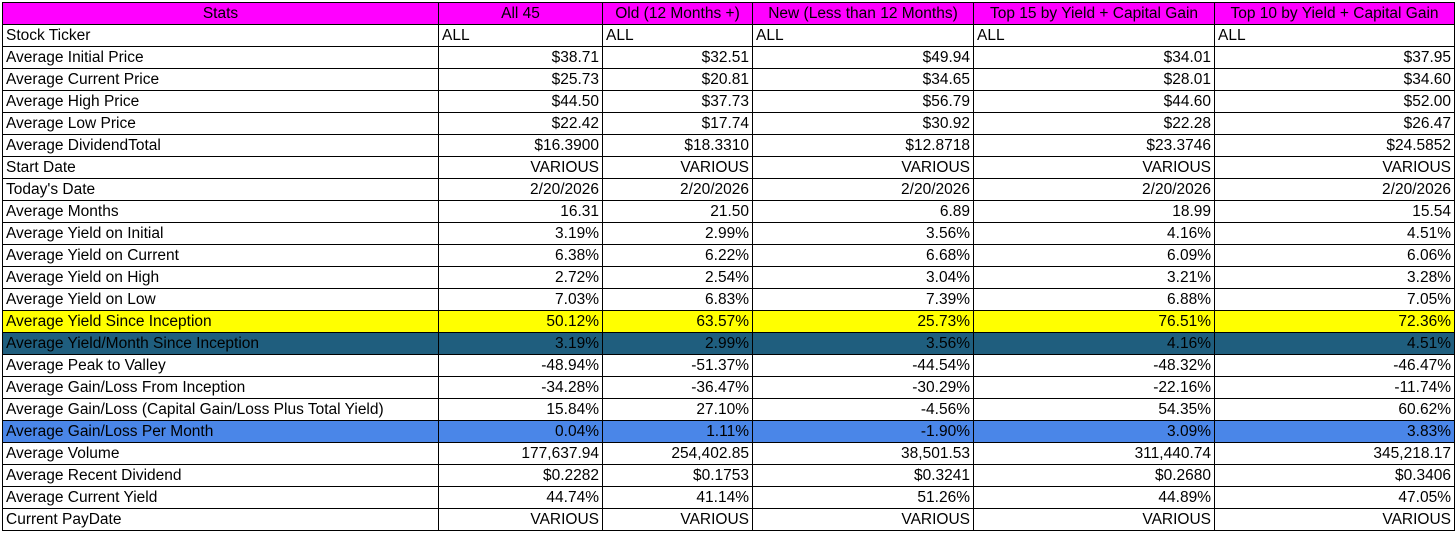 The image size is (1456, 554). I want to click on cell-old: VARIOUS, so click(677, 167).